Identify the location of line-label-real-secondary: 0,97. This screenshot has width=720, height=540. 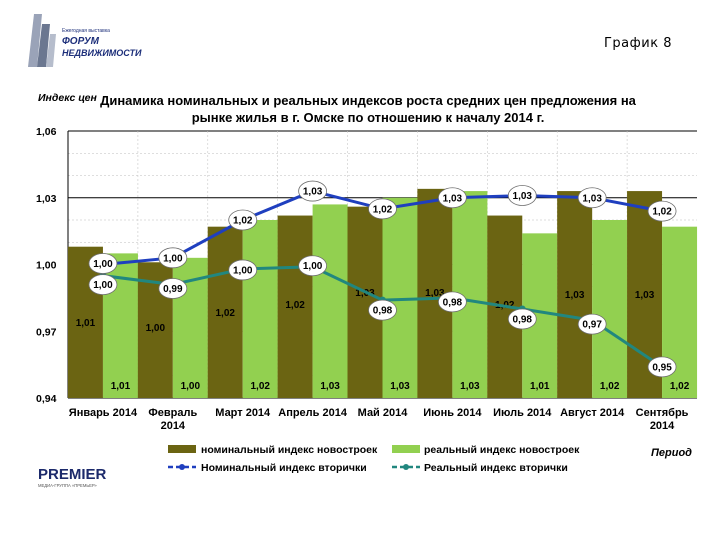
(592, 325).